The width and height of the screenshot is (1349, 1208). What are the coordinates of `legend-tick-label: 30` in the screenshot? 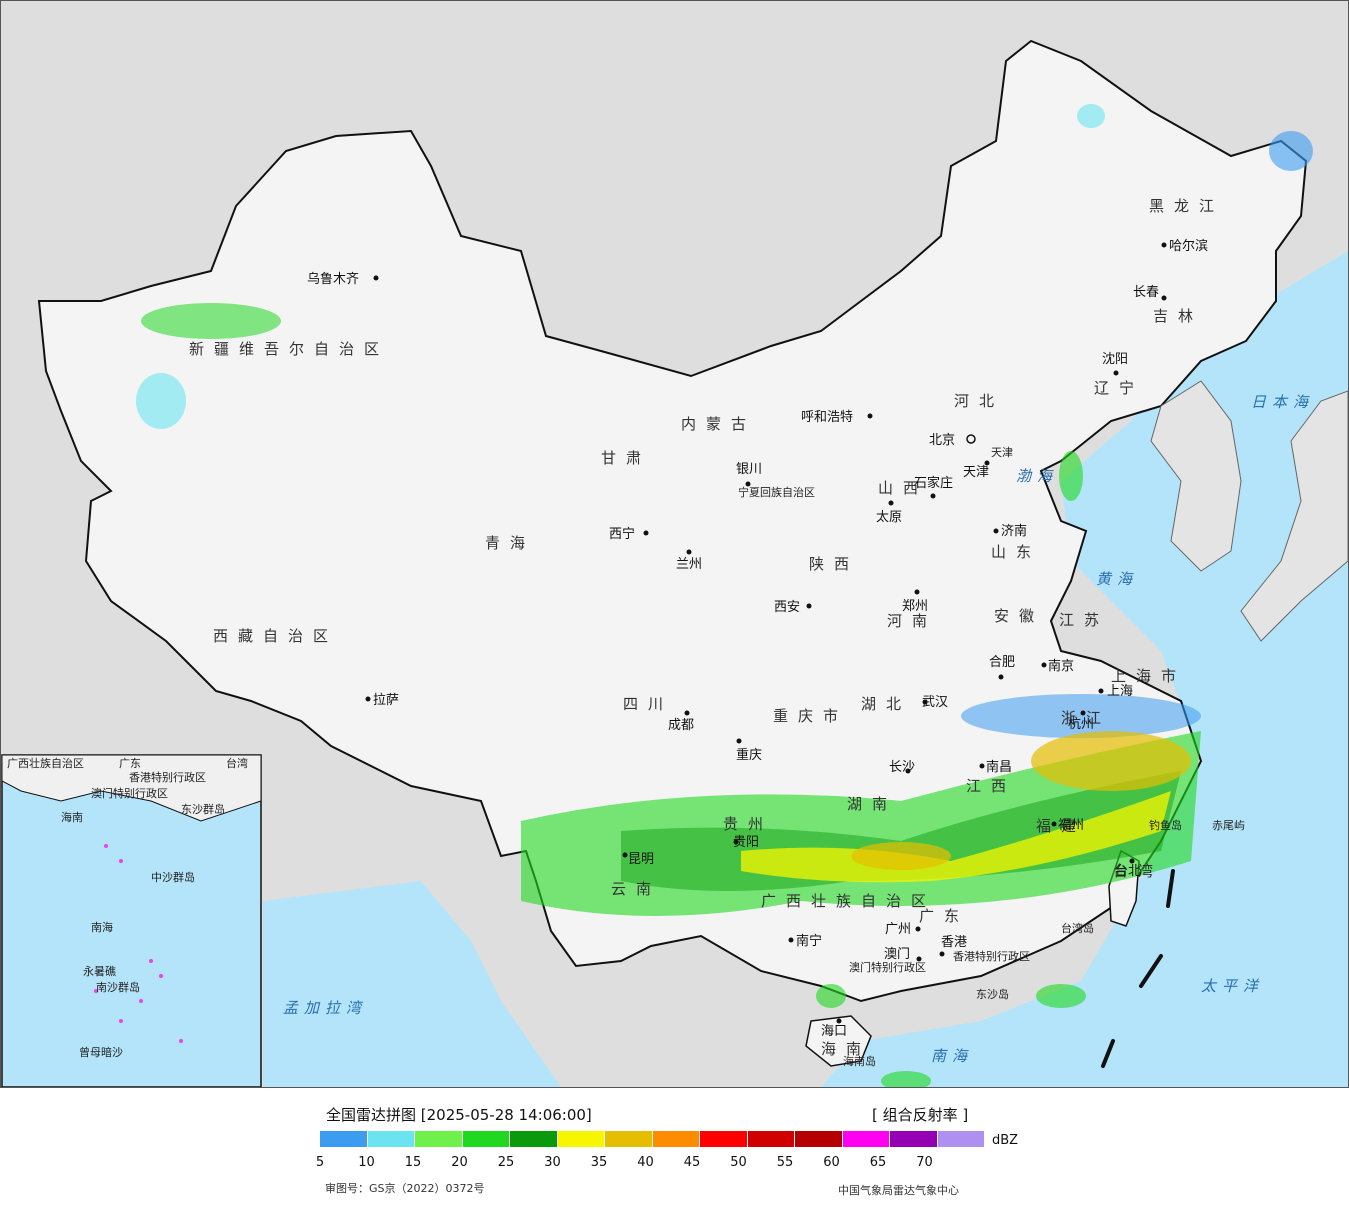 It's located at (552, 1162).